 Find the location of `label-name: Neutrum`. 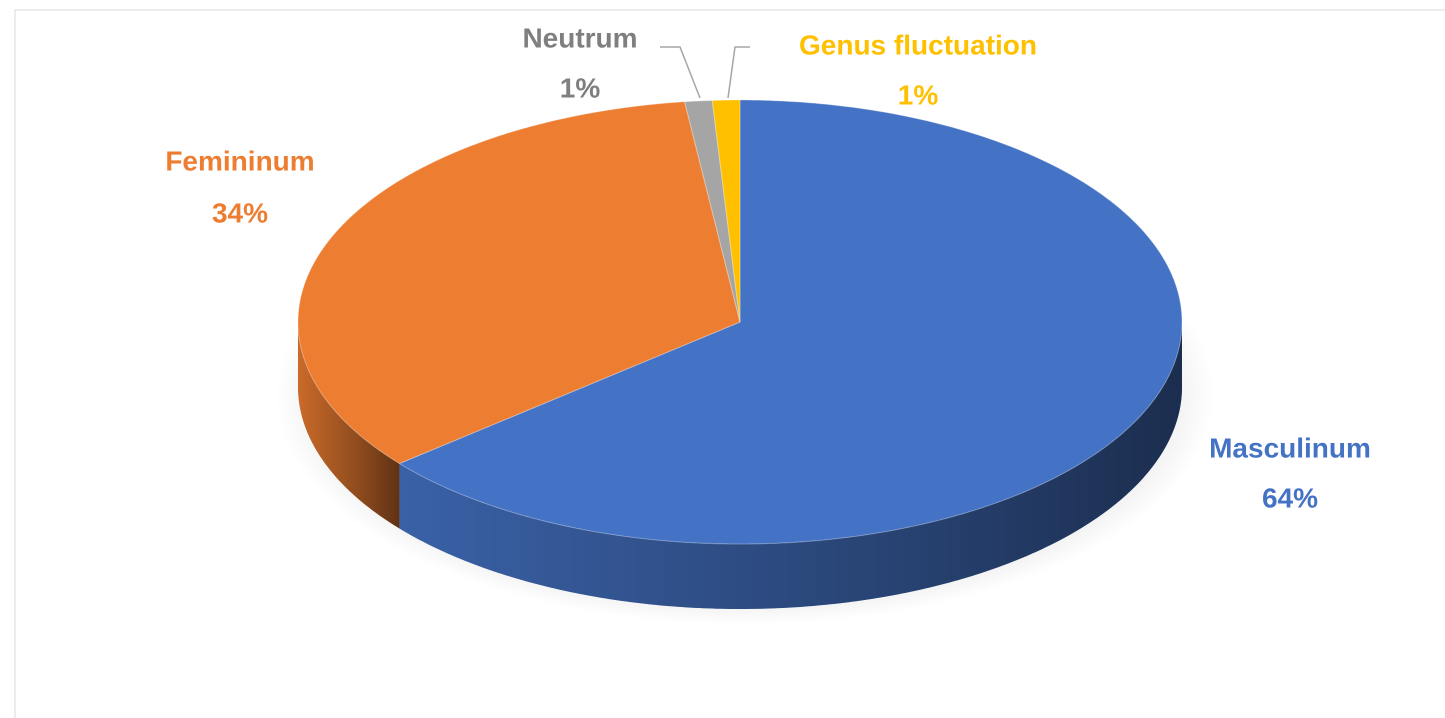

label-name: Neutrum is located at coordinates (579, 37).